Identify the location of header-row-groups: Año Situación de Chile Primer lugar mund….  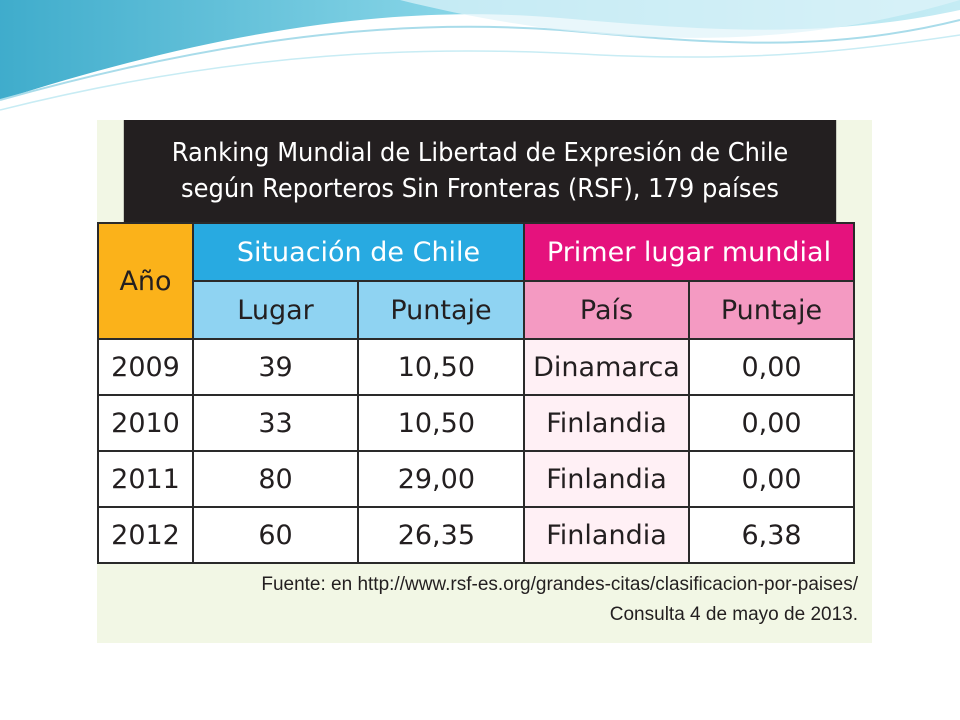
(476, 281).